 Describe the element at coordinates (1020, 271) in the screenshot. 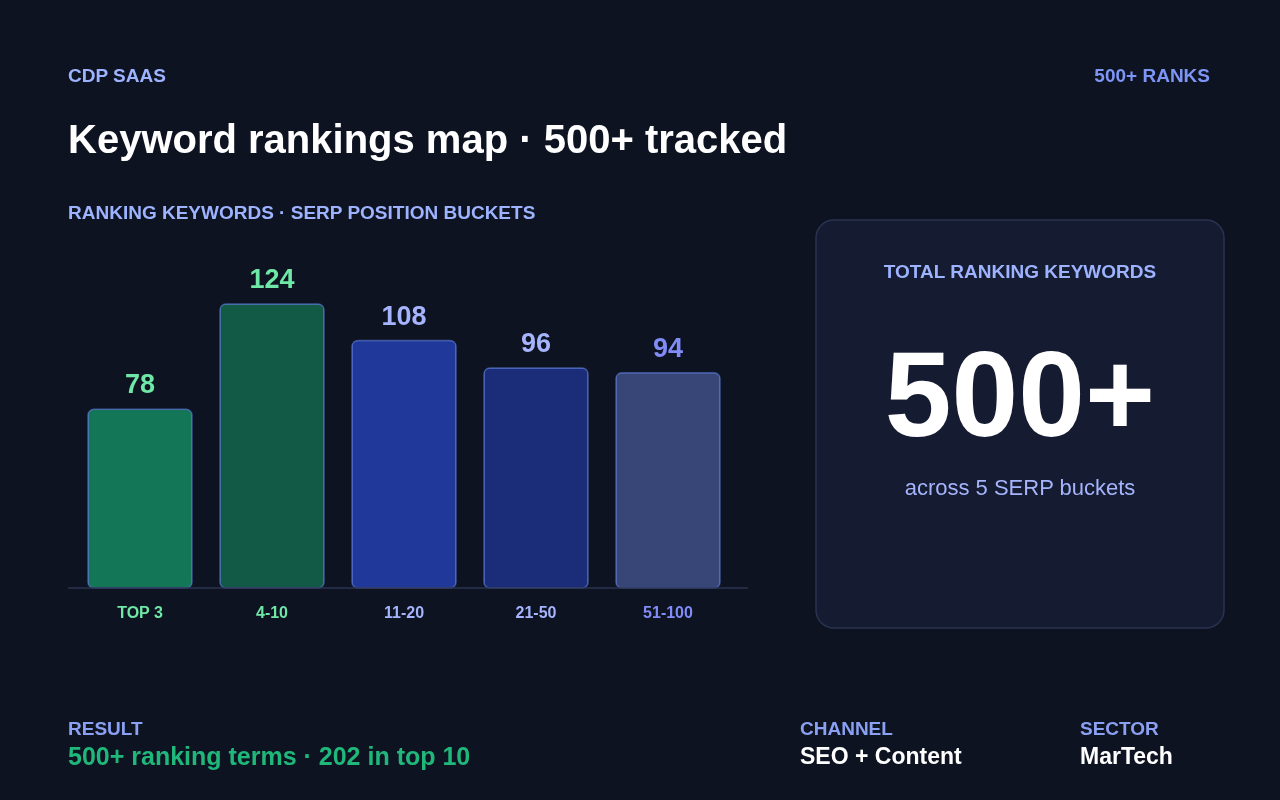

I see `text: TOTAL RANKING KEYWORDS` at that location.